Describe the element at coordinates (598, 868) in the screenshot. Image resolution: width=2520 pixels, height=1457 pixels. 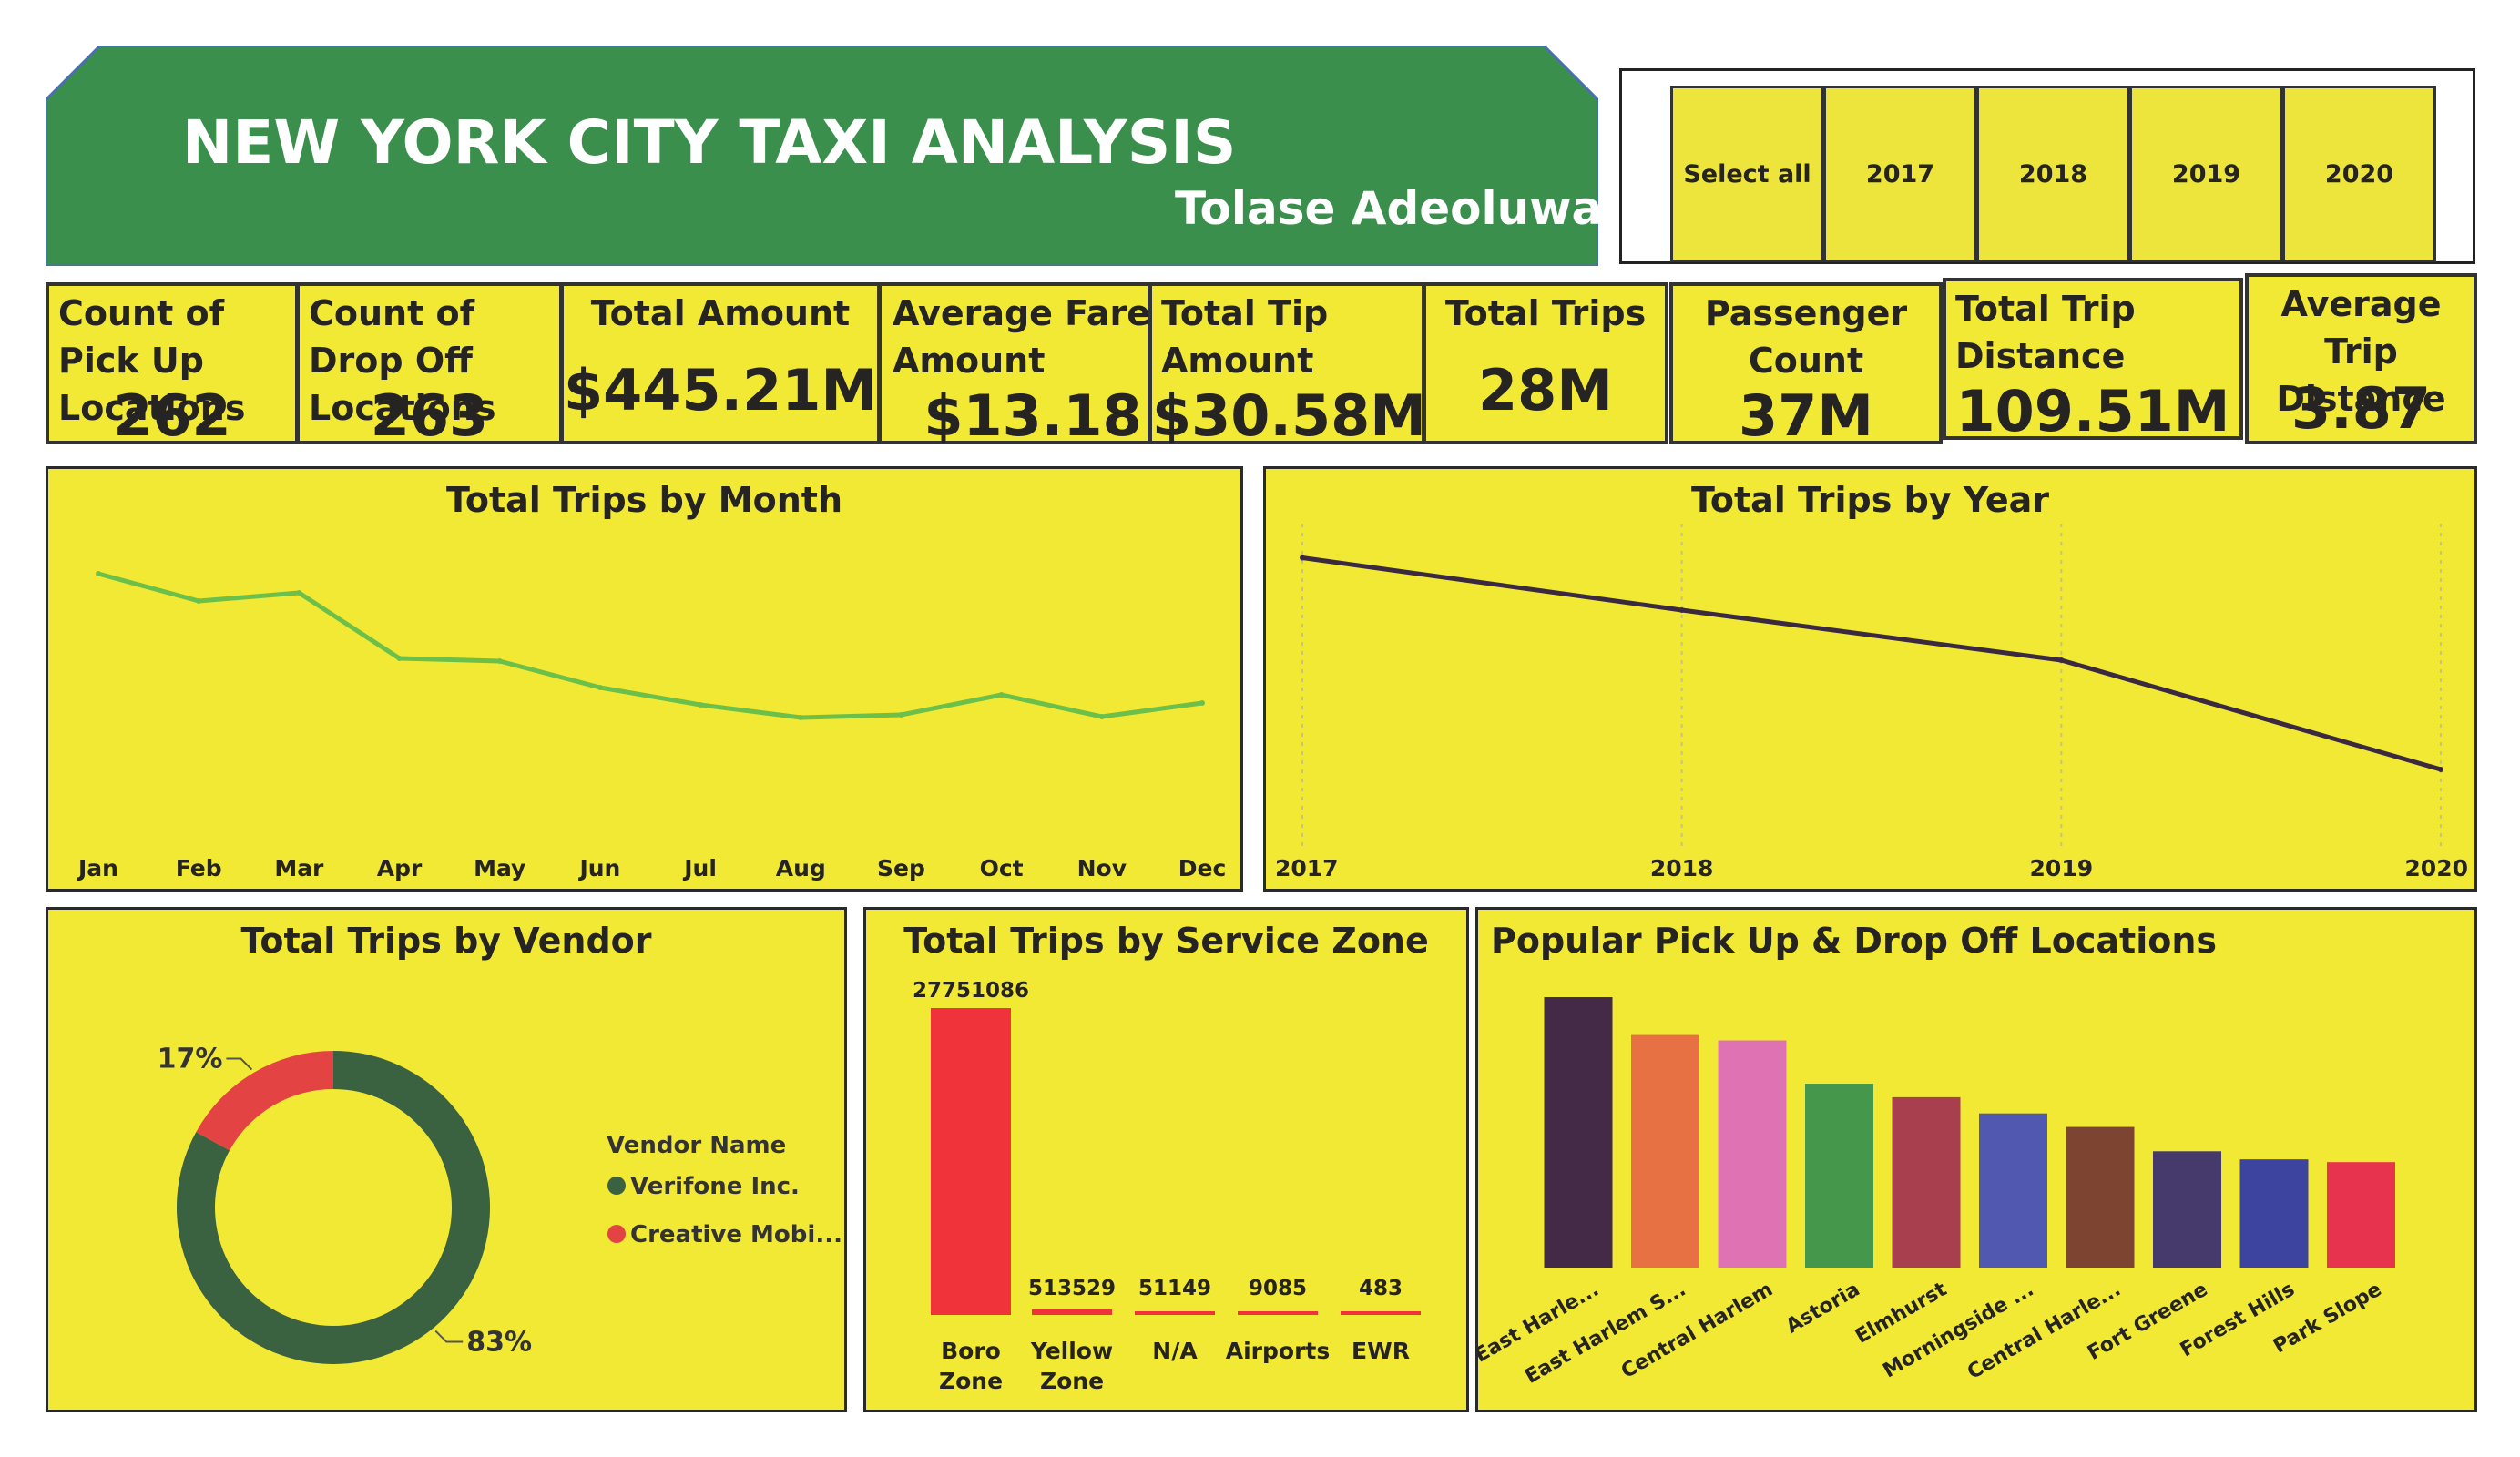
I see `month-tick-label: Jun` at that location.